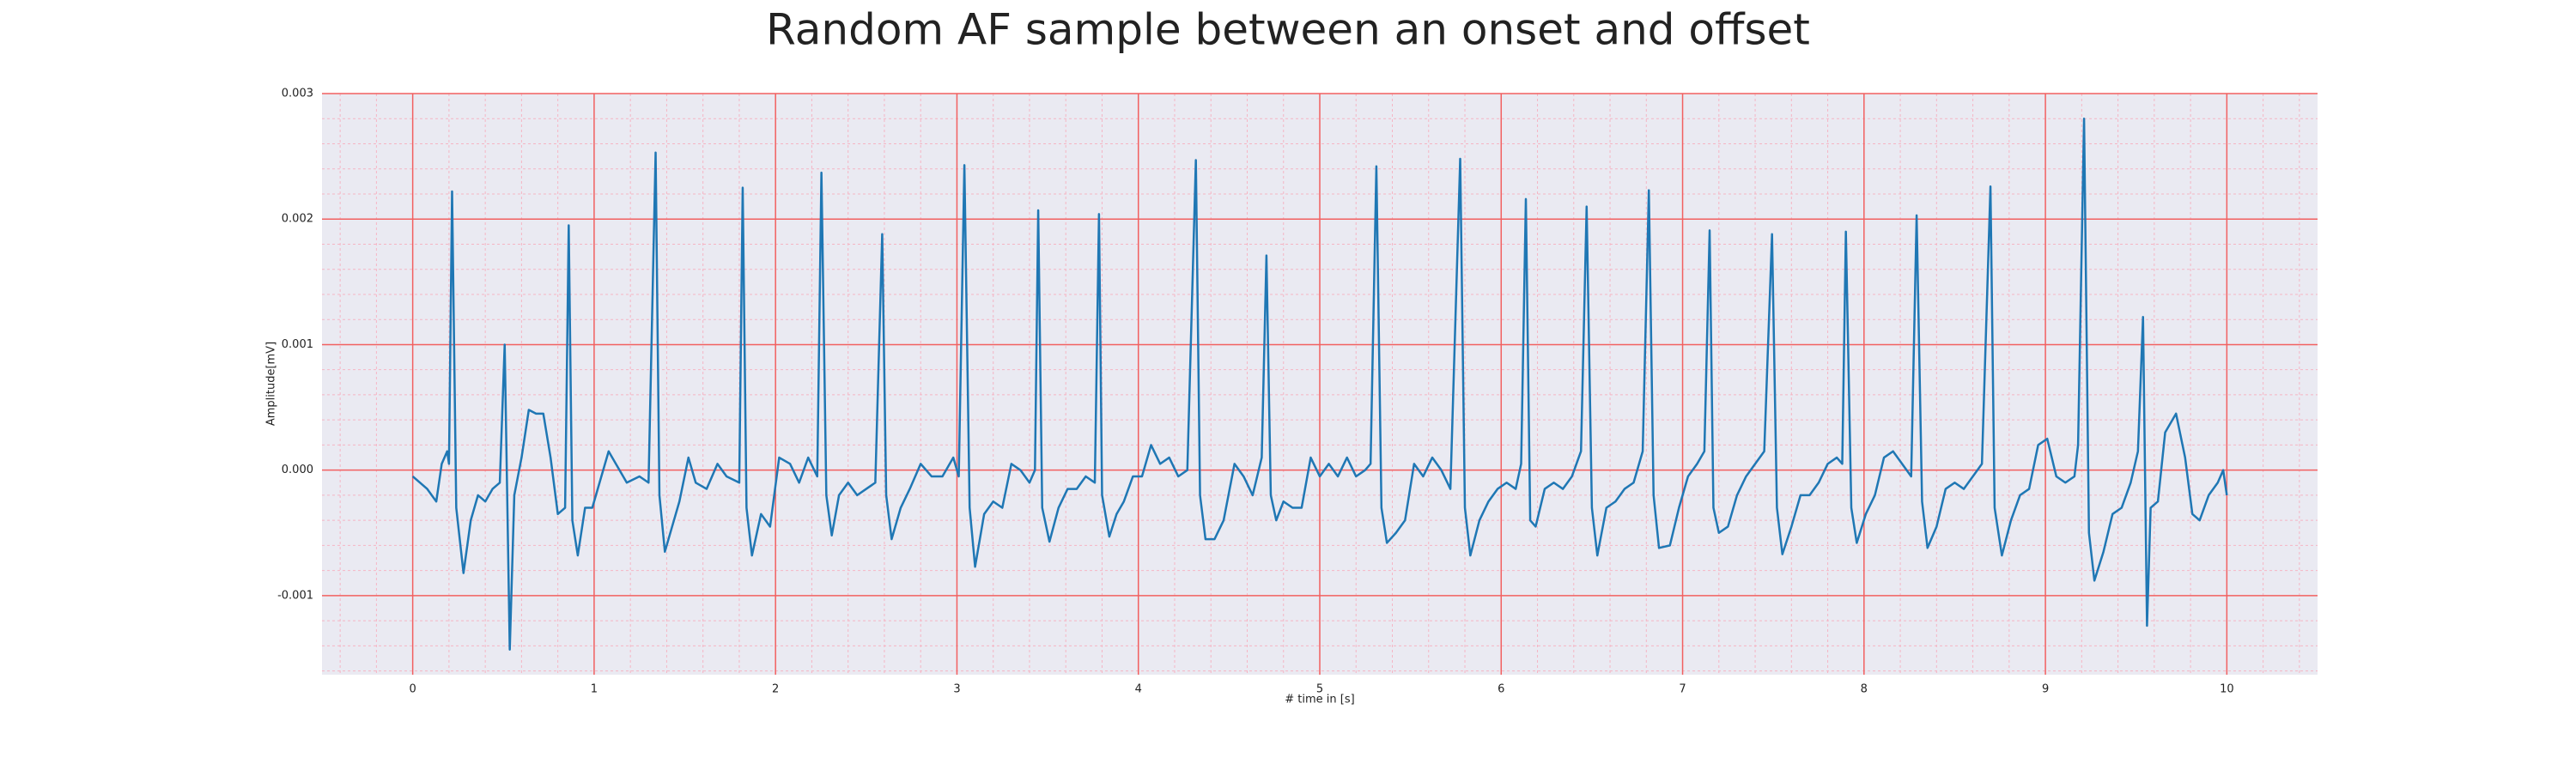 The height and width of the screenshot is (776, 2576). Describe the element at coordinates (271, 384) in the screenshot. I see `y-axis-label: Amplitude[mV]` at that location.